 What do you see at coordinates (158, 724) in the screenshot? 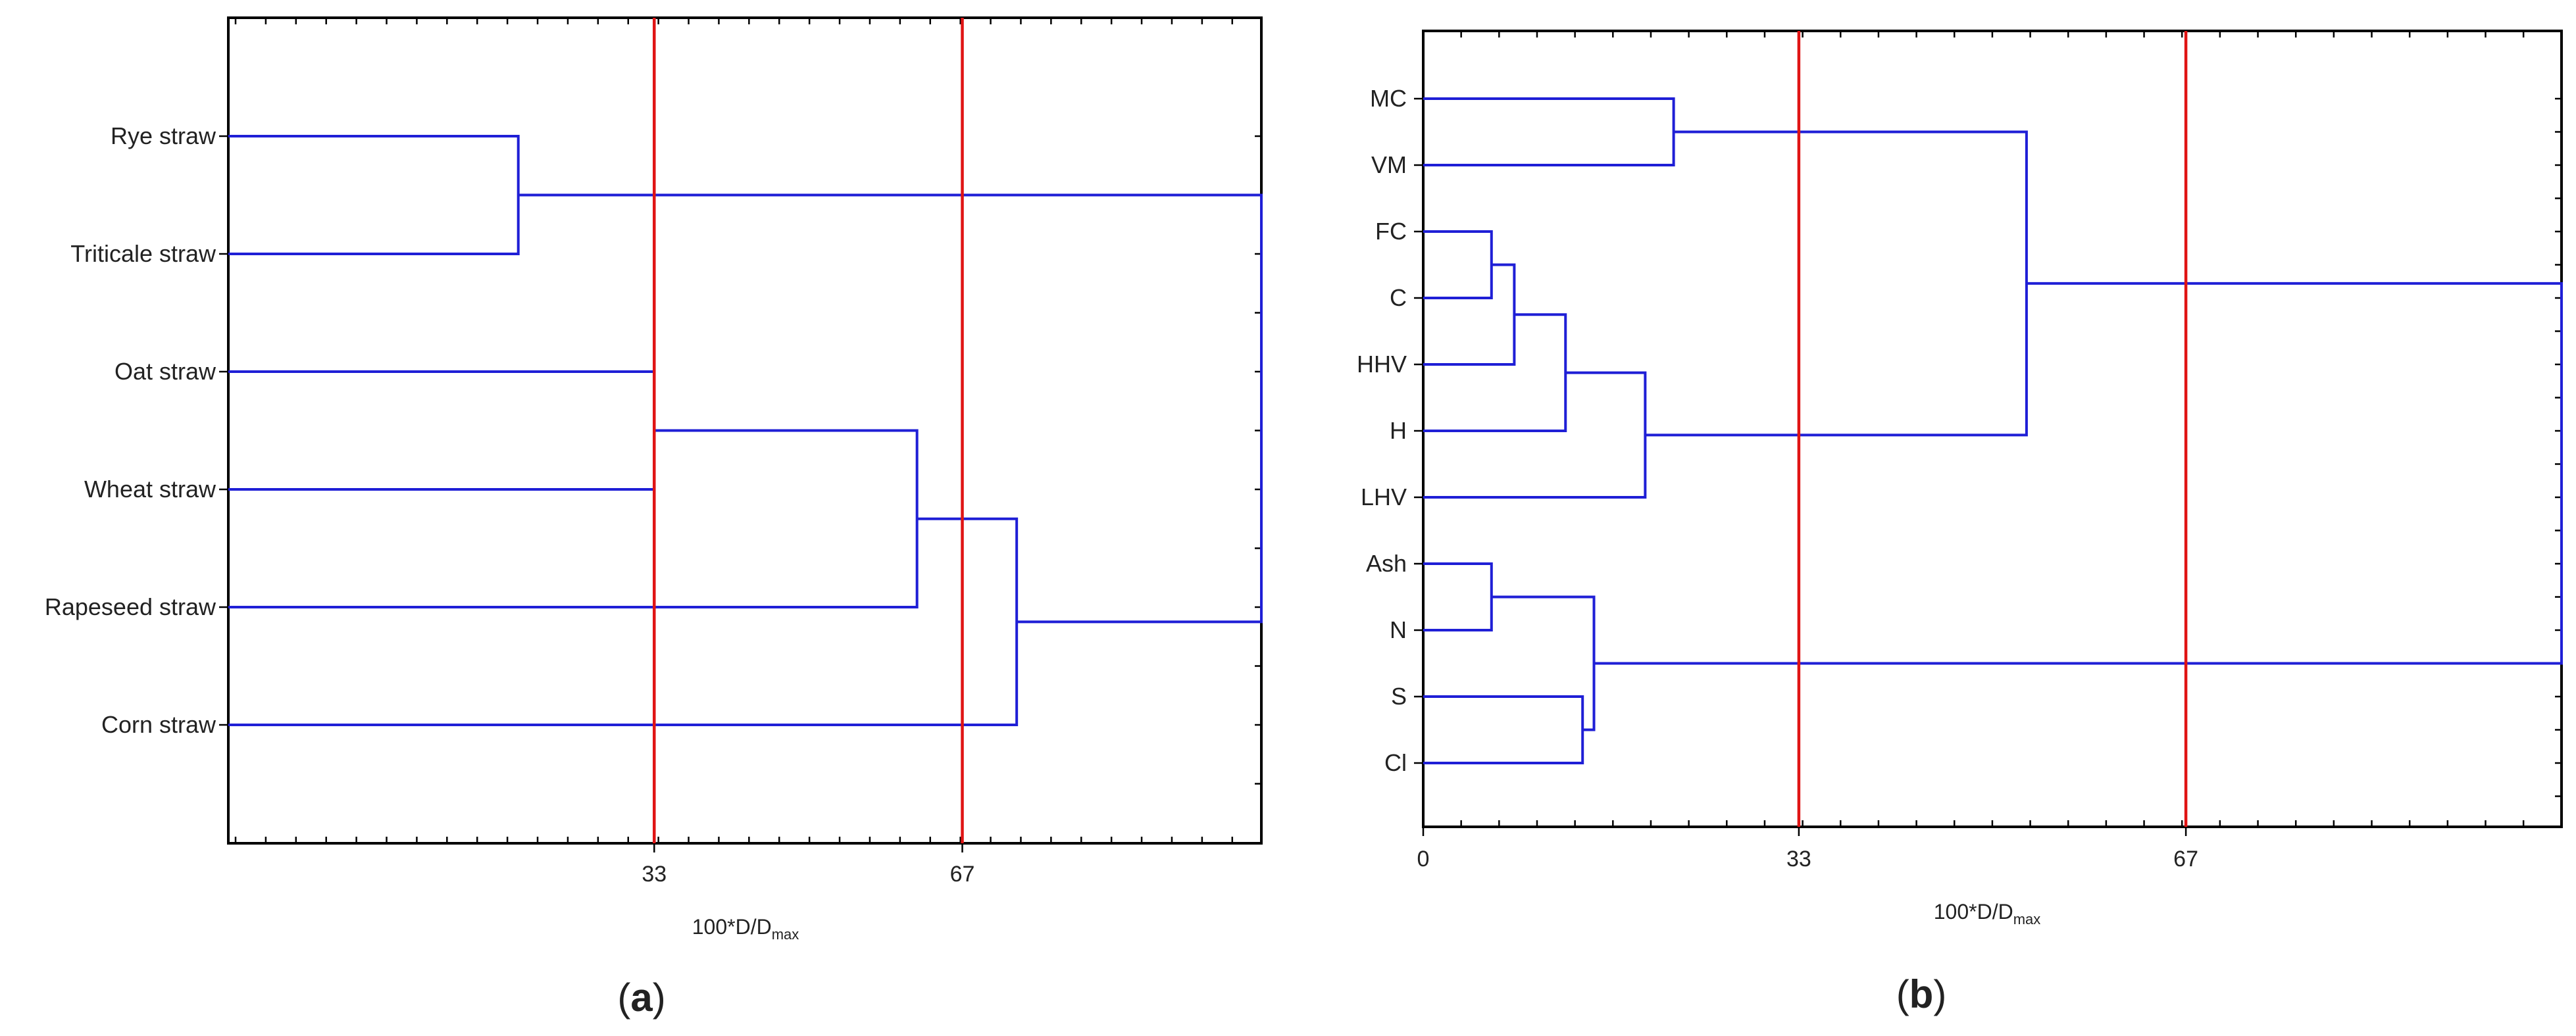
I see `leaf-label: Corn straw` at bounding box center [158, 724].